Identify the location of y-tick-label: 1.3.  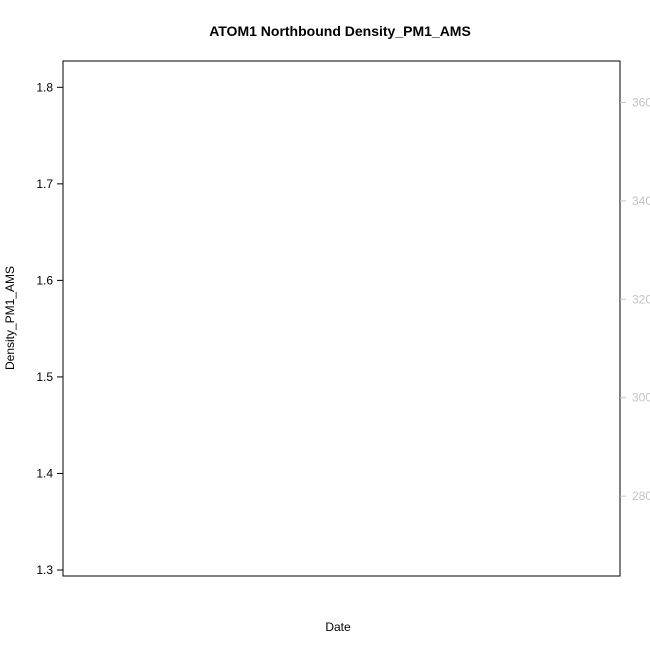
(44, 570).